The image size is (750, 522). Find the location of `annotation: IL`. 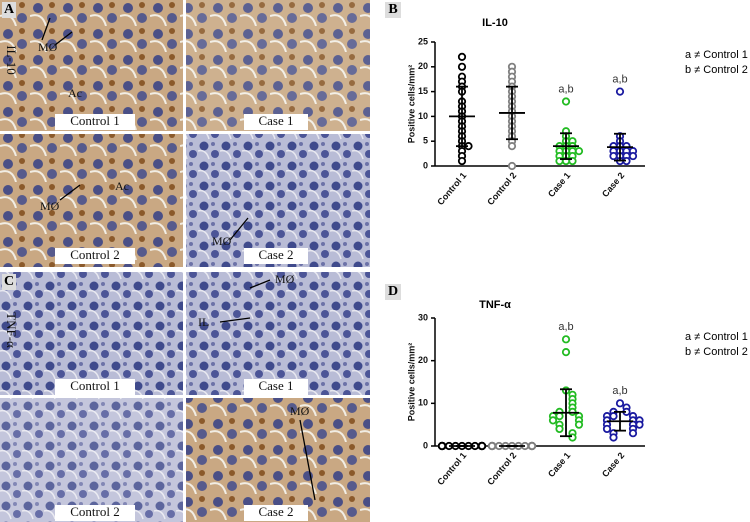

annotation: IL is located at coordinates (203, 322).